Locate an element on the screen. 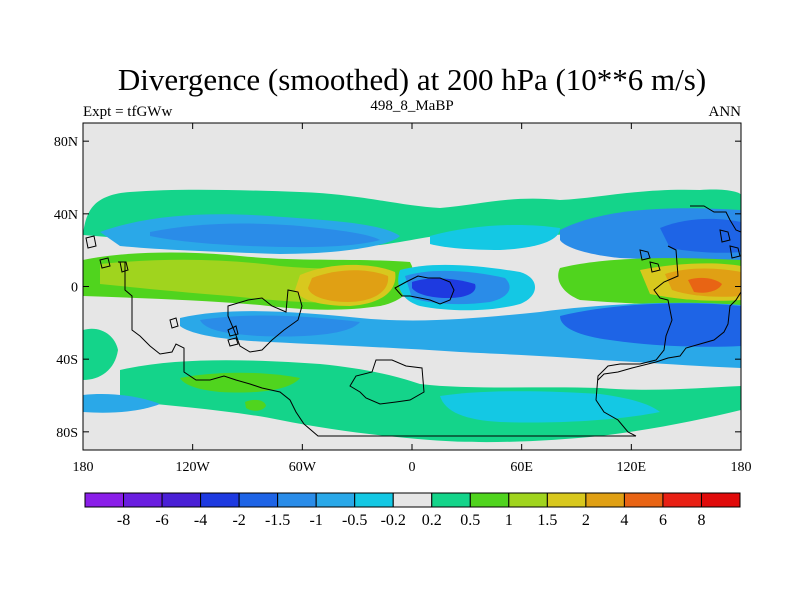 This screenshot has height=600, width=800. coast-antarctic-peninsula is located at coordinates (387, 382).